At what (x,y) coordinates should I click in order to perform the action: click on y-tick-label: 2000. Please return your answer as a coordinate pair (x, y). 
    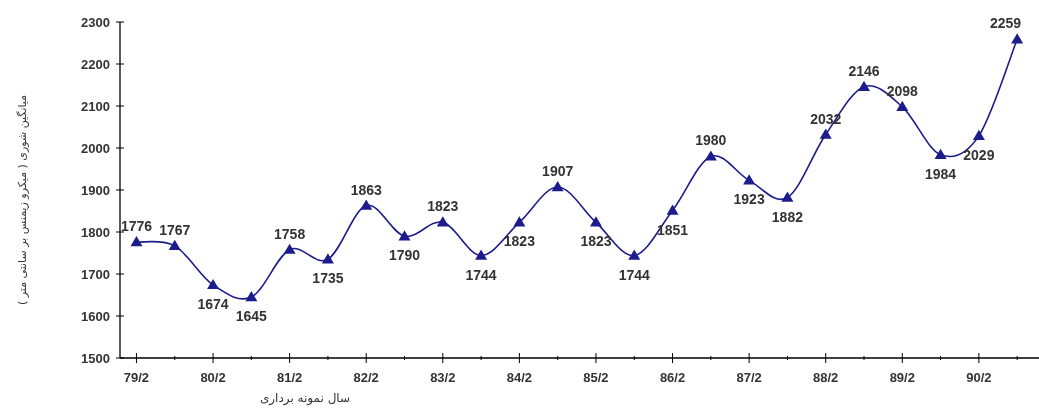
    Looking at the image, I should click on (95, 148).